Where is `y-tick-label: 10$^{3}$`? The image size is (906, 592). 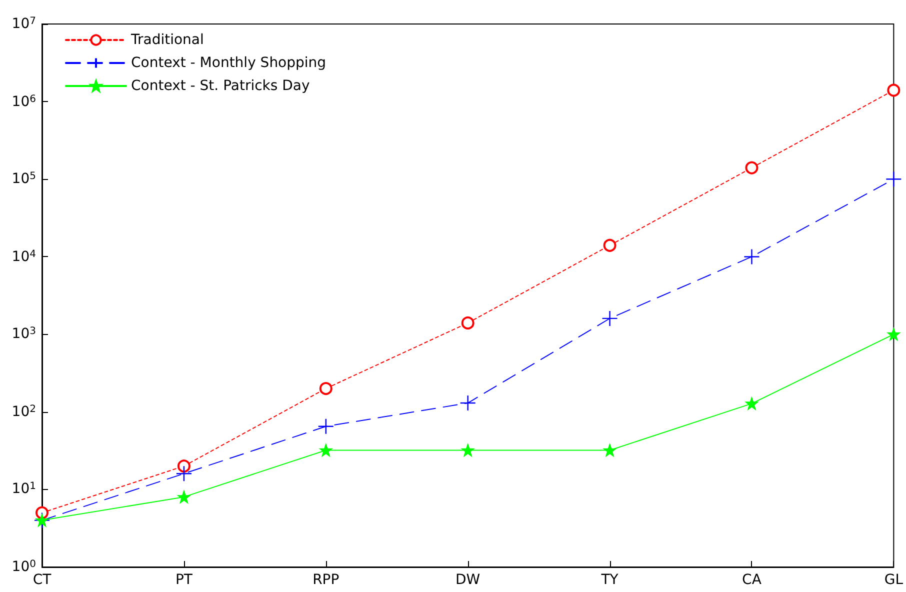 y-tick-label: 10$^{3}$ is located at coordinates (24, 334).